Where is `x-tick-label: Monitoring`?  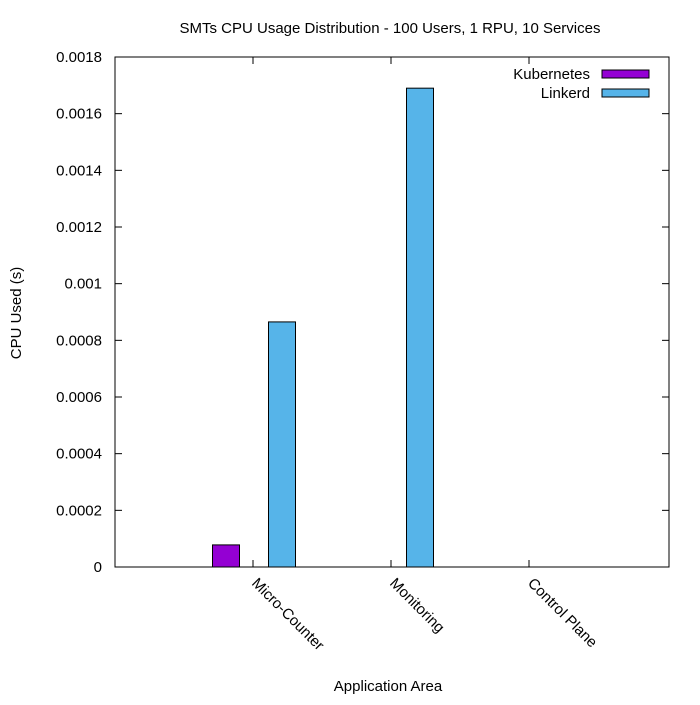
x-tick-label: Monitoring is located at coordinates (417, 606).